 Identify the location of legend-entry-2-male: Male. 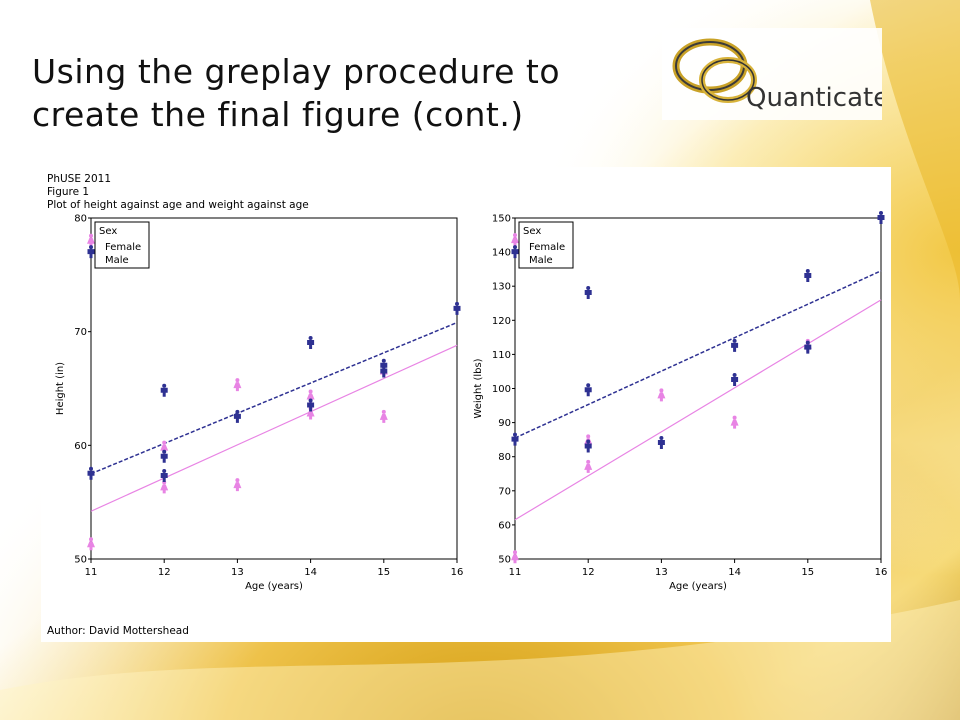
(541, 260).